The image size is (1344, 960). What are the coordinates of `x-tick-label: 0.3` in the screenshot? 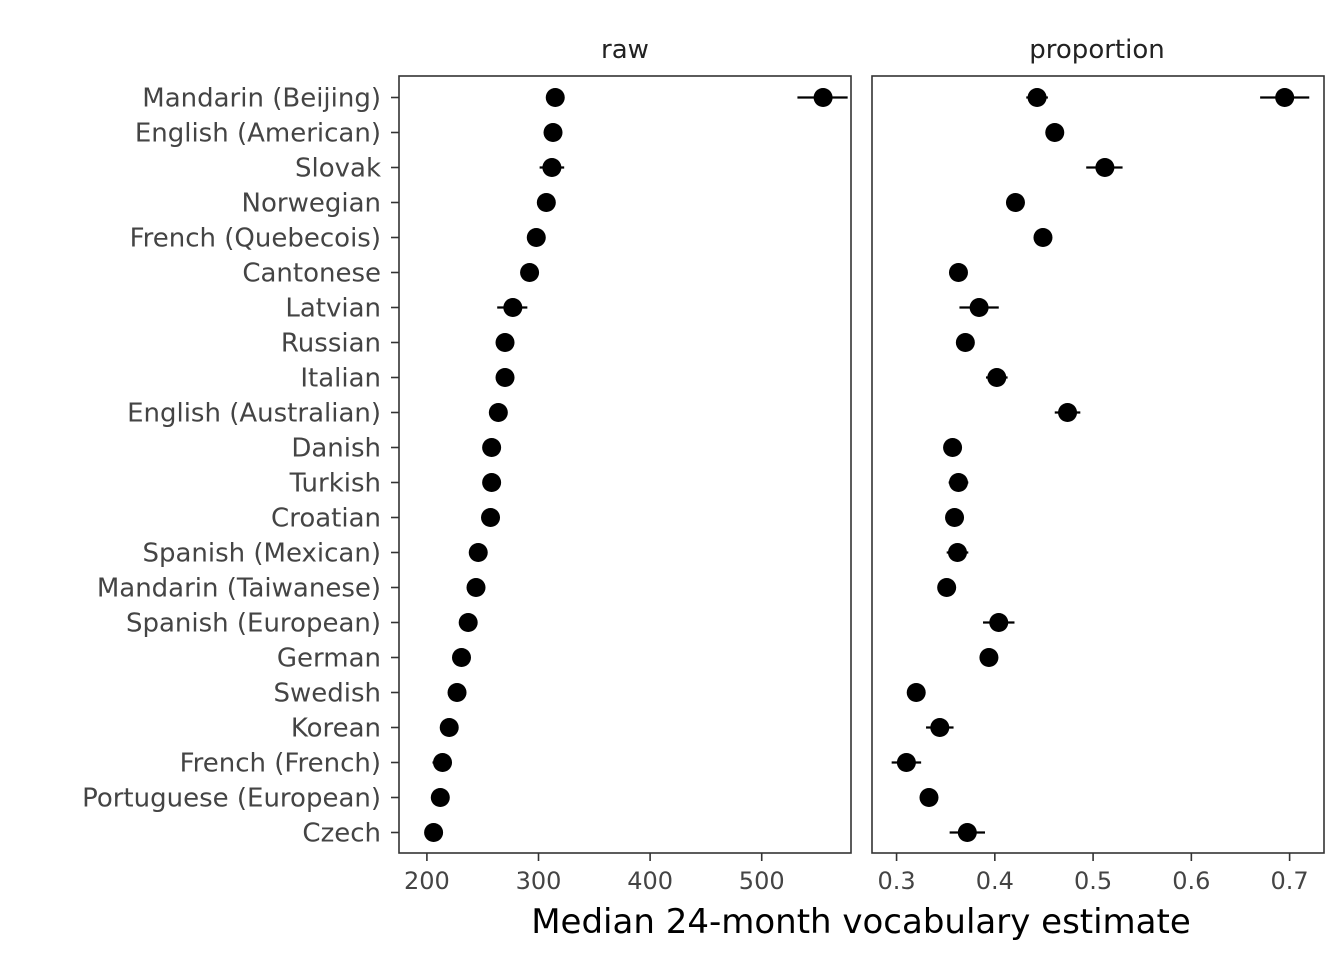 It's located at (896, 881).